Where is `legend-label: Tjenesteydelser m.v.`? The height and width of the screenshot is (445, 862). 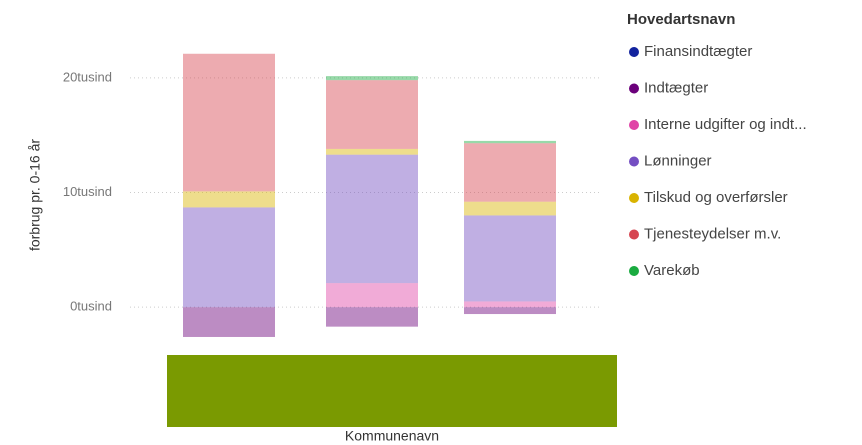
legend-label: Tjenesteydelser m.v. is located at coordinates (712, 233).